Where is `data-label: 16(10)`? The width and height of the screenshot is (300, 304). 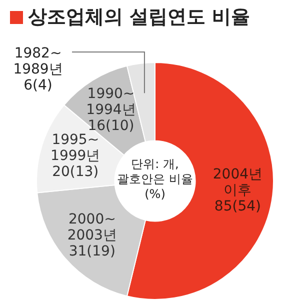 data-label: 16(10) is located at coordinates (111, 126).